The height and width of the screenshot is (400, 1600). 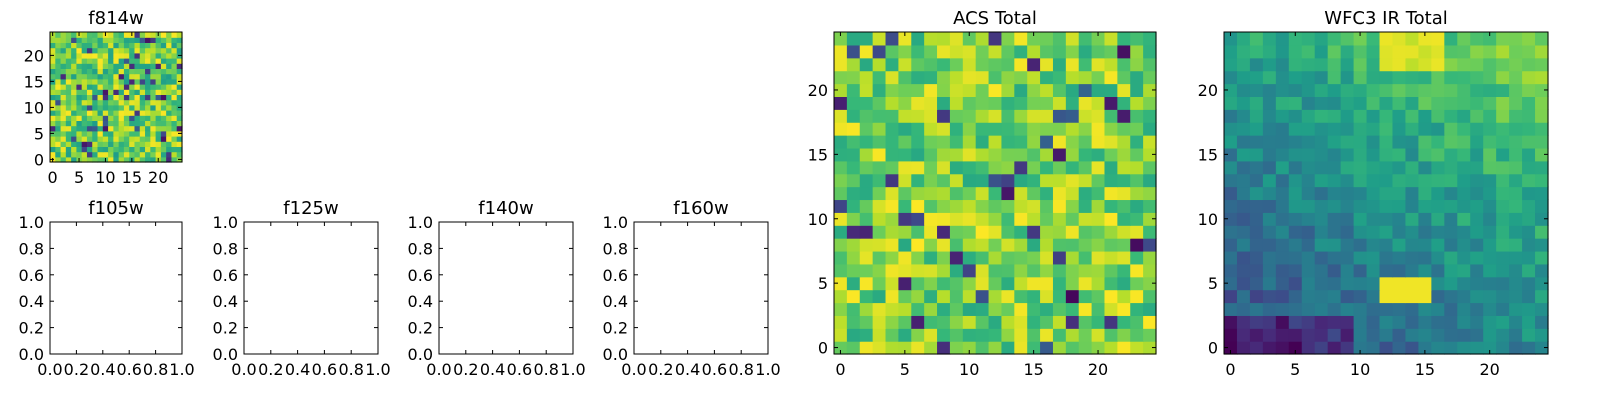 I want to click on panel-f814w: f814w, so click(x=116, y=85).